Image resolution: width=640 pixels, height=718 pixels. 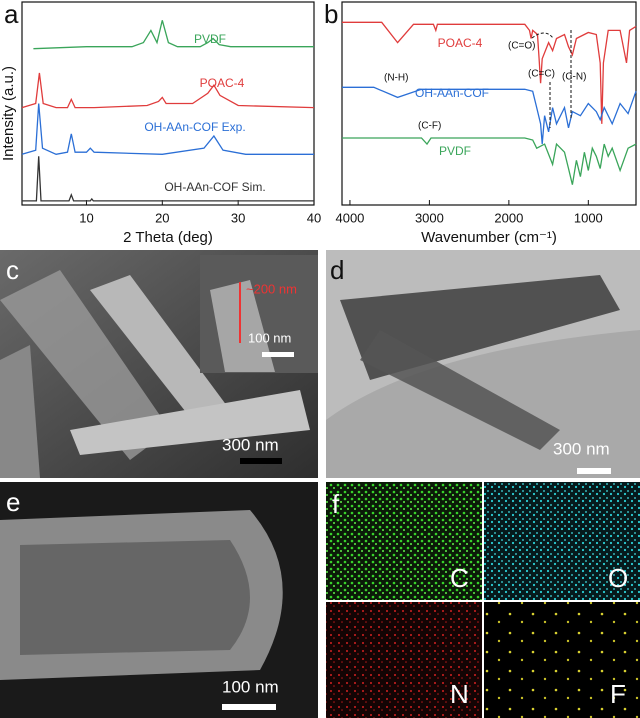 I want to click on panel-label: f, so click(x=336, y=504).